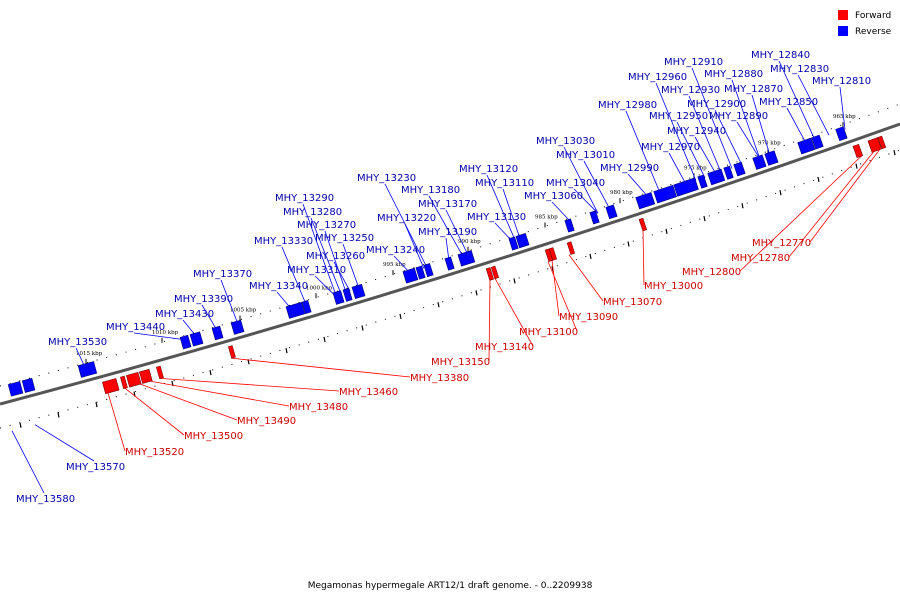  I want to click on tick-label: 1015 kbp, so click(89, 354).